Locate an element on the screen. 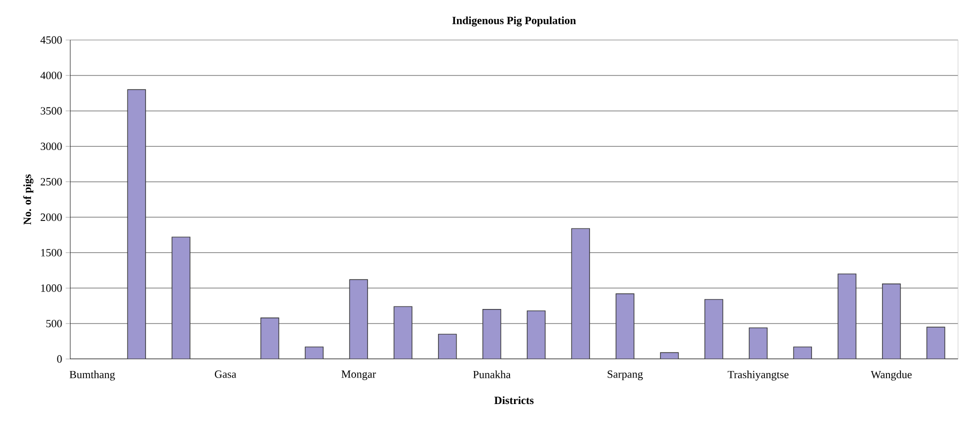  x-axis-title: Districts is located at coordinates (514, 400).